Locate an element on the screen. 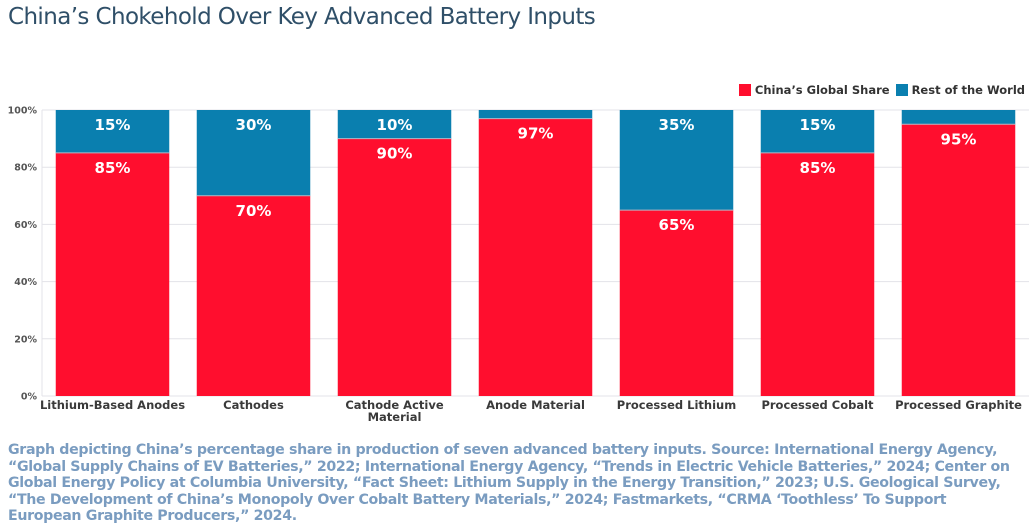  legend-swatch-china is located at coordinates (744, 90).